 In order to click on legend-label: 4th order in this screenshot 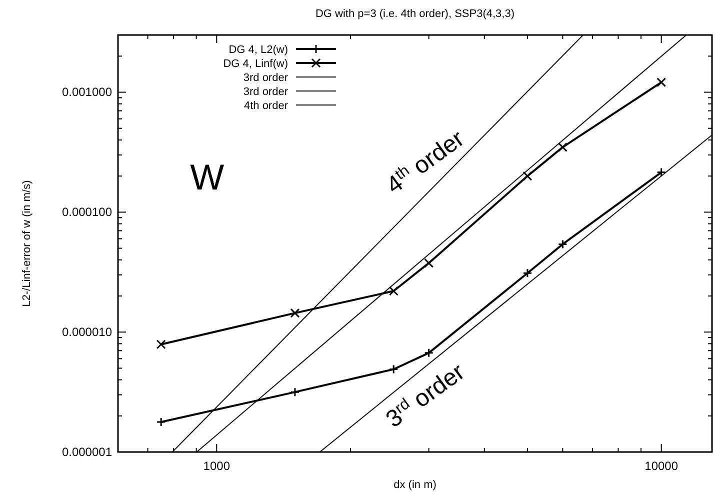, I will do `click(266, 106)`.